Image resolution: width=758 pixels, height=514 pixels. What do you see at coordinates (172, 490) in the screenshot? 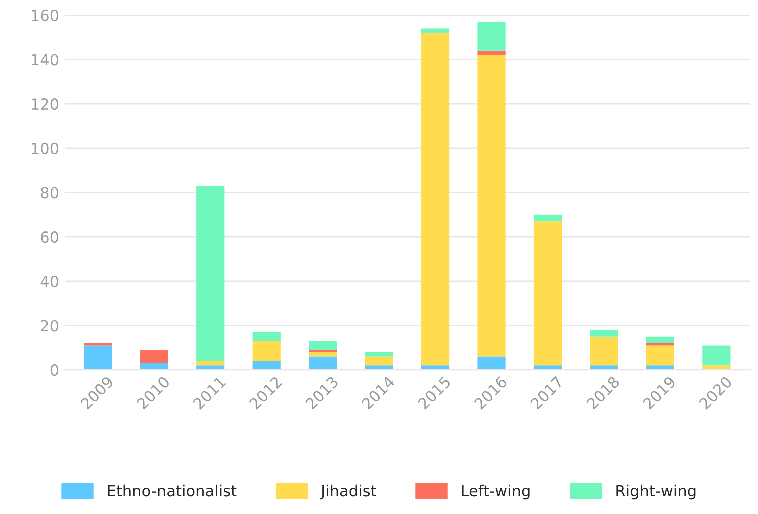
I see `legend-label: Ethno-nationalist` at bounding box center [172, 490].